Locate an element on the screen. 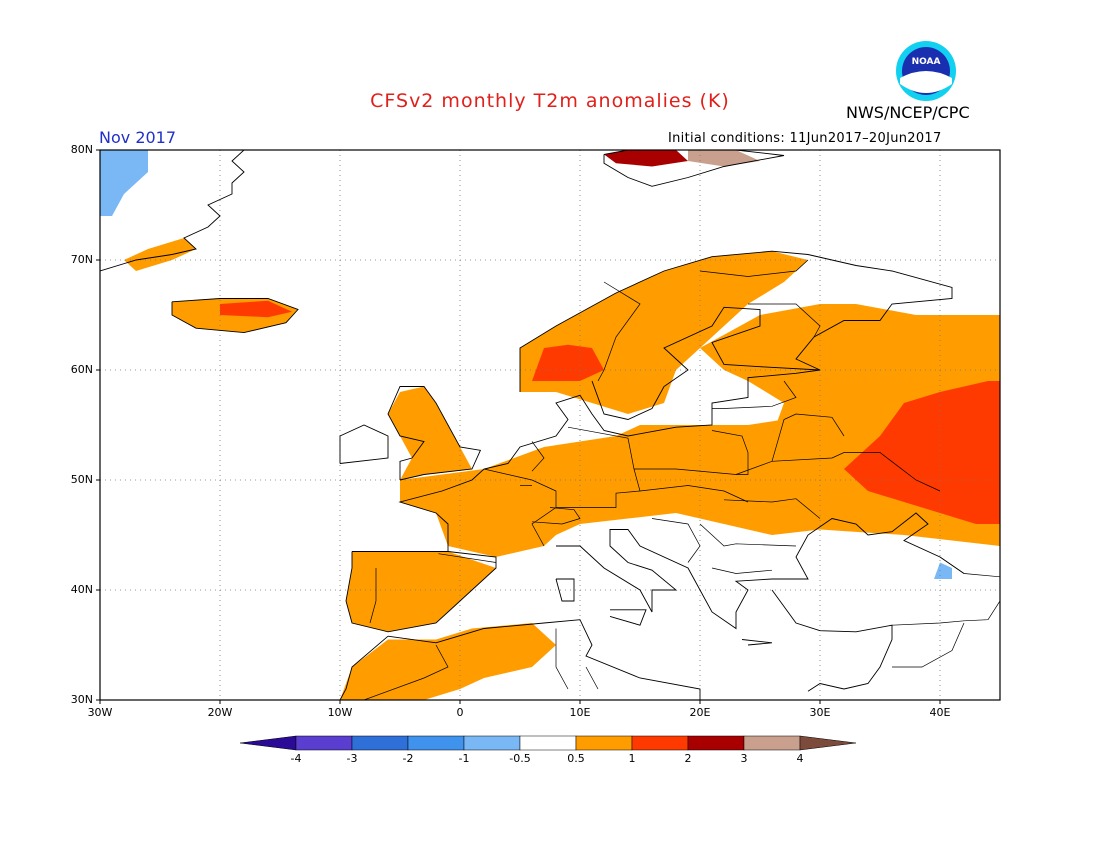  colorbar-tick-label: 1 is located at coordinates (632, 758).